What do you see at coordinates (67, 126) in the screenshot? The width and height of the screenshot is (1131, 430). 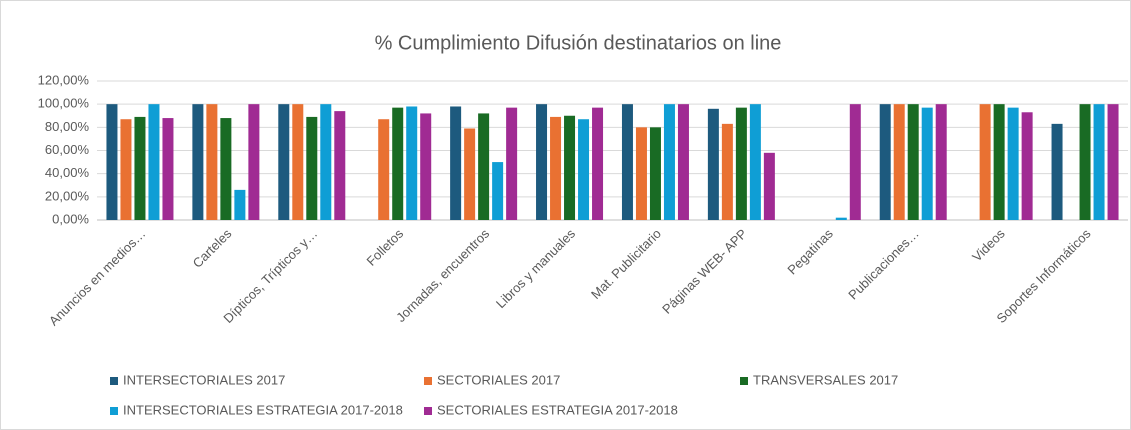 I see `y-tick-label: 80,00%` at bounding box center [67, 126].